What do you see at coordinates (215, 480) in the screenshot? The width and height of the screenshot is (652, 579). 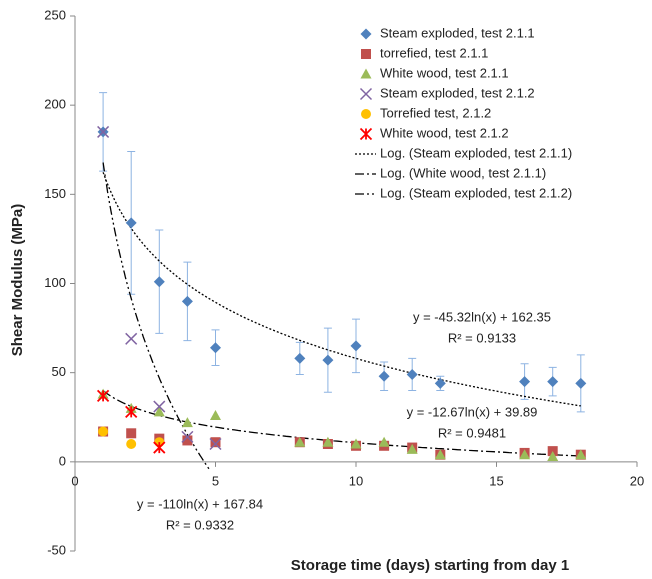 I see `x-tick-label: 5` at bounding box center [215, 480].